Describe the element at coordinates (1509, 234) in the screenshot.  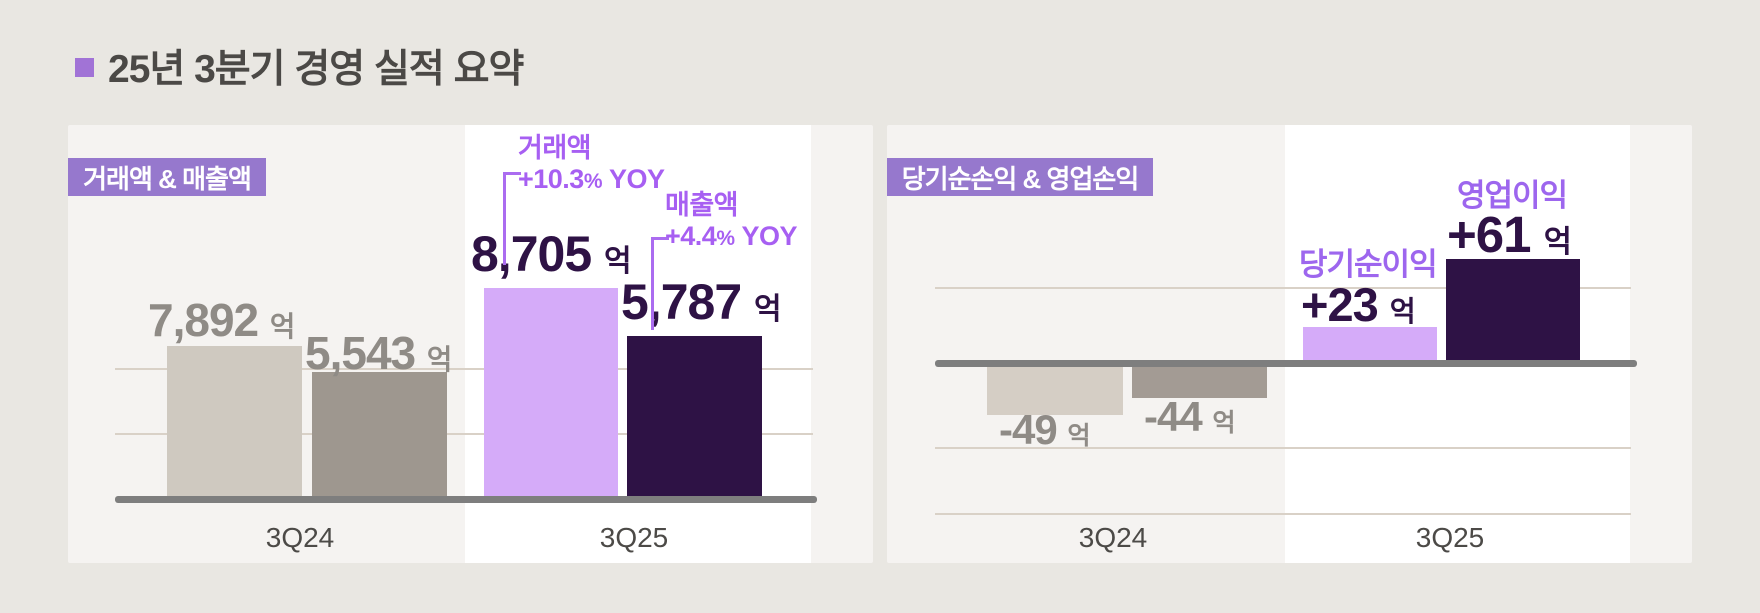
I see `operating-profit-3q25-value: +61 억` at that location.